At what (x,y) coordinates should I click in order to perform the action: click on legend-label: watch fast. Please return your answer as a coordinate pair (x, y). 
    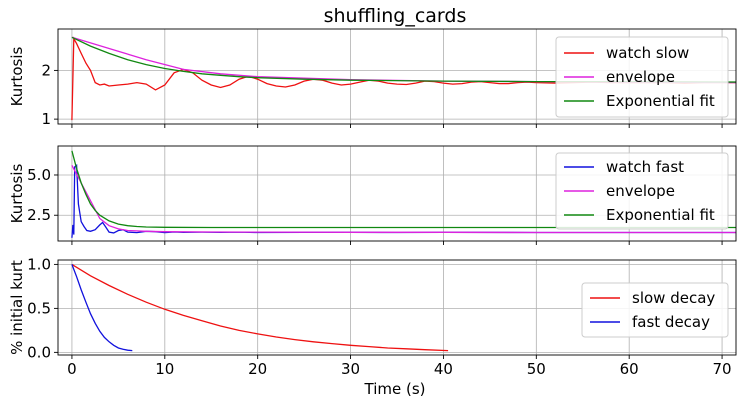
    Looking at the image, I should click on (645, 167).